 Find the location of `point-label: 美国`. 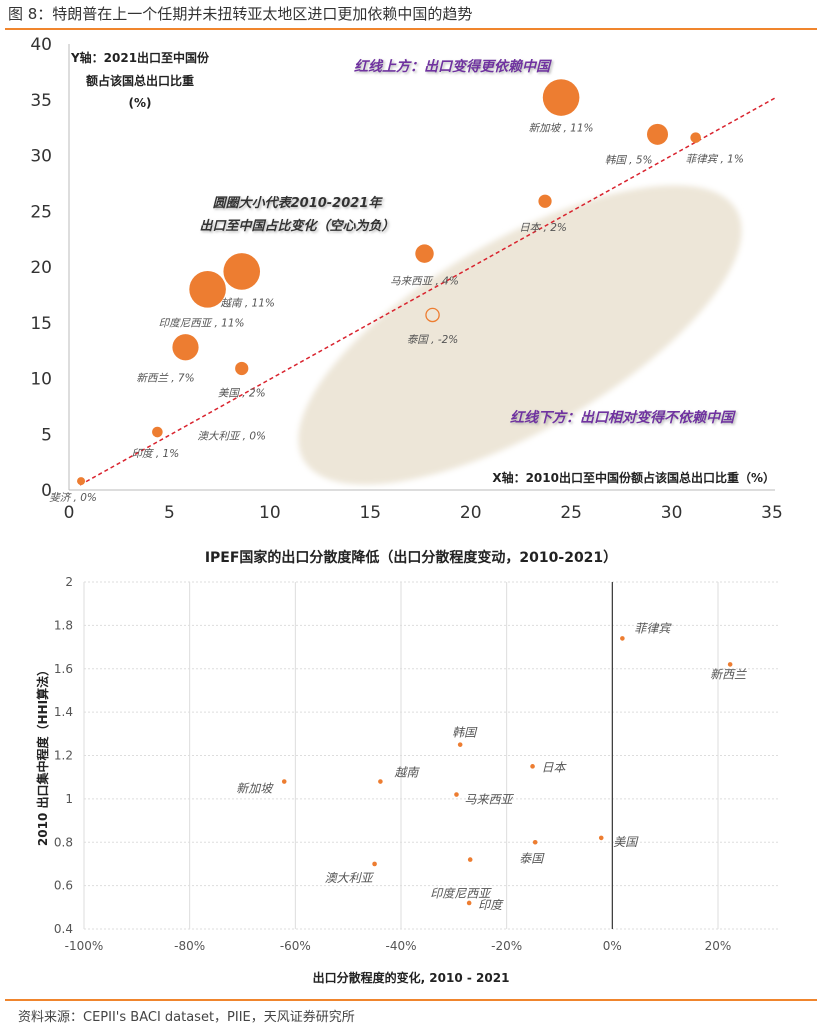

point-label: 美国 is located at coordinates (626, 842).